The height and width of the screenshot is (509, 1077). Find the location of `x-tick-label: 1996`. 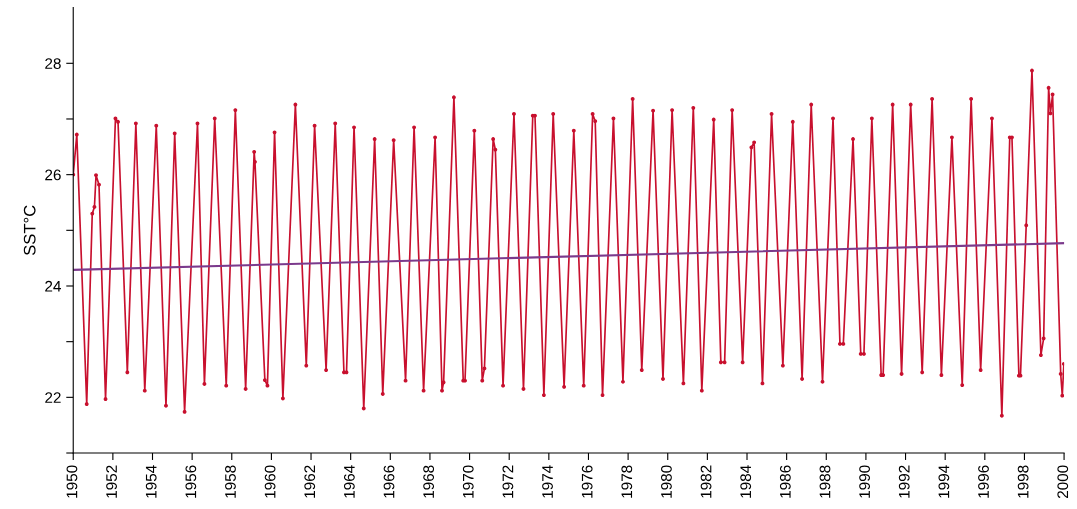

x-tick-label: 1996 is located at coordinates (983, 481).